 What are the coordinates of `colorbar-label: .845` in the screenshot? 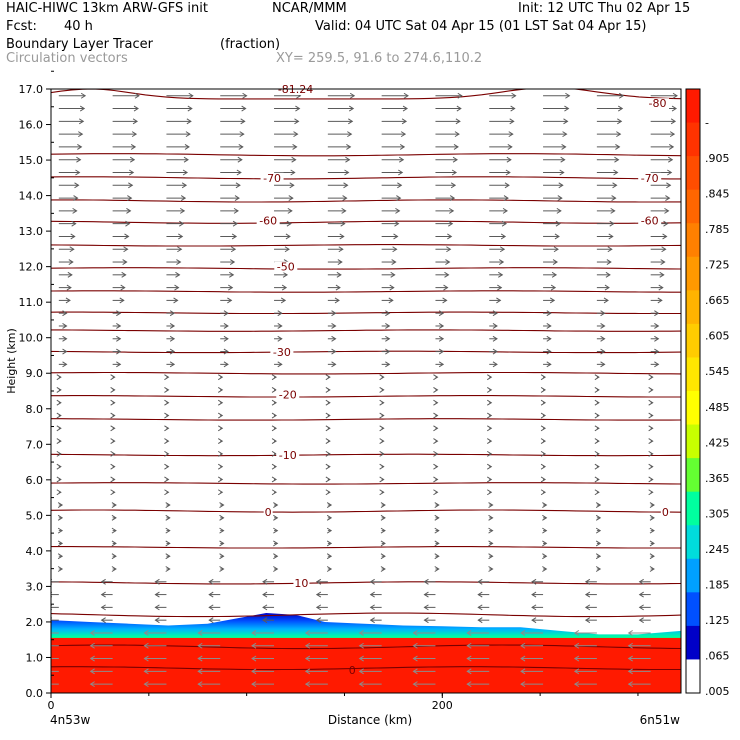 It's located at (717, 194).